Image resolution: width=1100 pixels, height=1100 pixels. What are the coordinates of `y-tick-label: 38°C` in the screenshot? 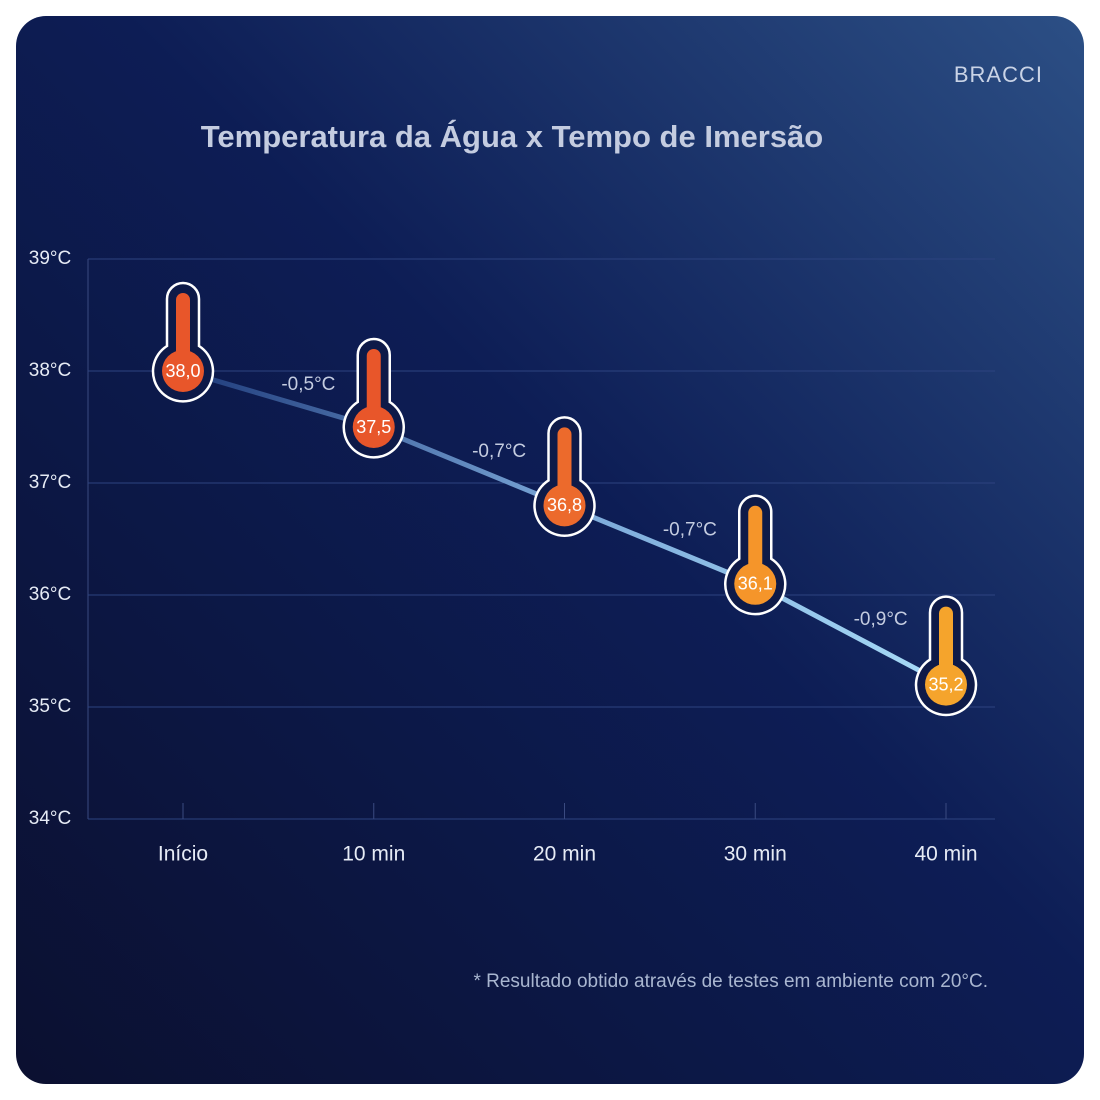 It's located at (50, 370).